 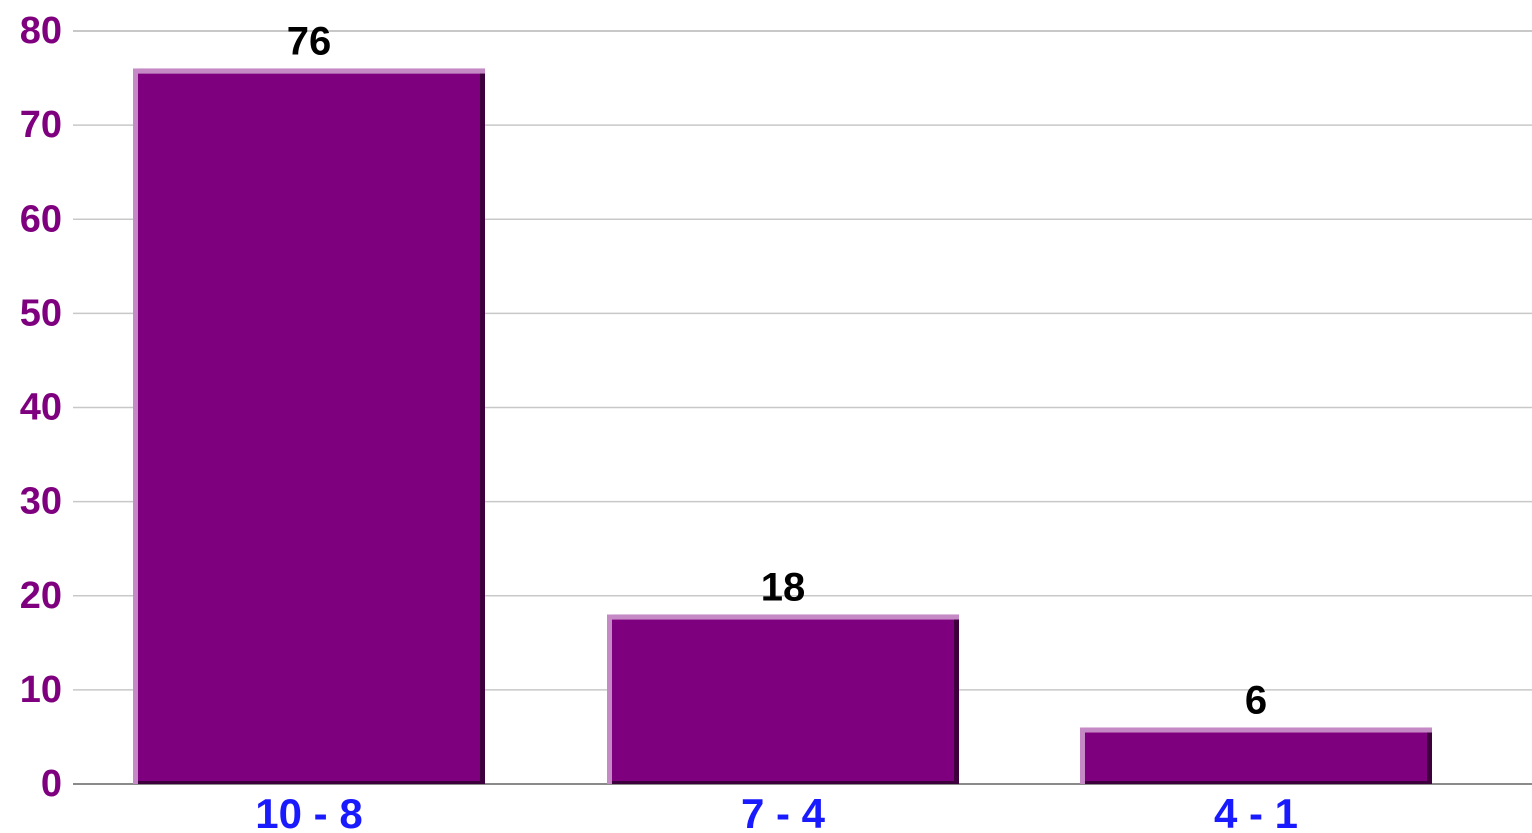 I want to click on y-tick-label: 0, so click(x=51, y=784).